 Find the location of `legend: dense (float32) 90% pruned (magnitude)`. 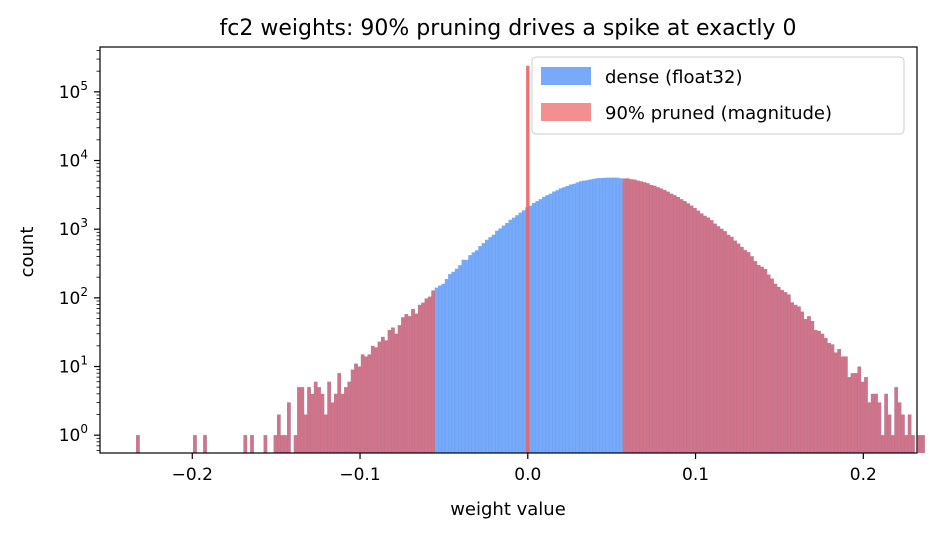

legend: dense (float32) 90% pruned (magnitude) is located at coordinates (718, 95).